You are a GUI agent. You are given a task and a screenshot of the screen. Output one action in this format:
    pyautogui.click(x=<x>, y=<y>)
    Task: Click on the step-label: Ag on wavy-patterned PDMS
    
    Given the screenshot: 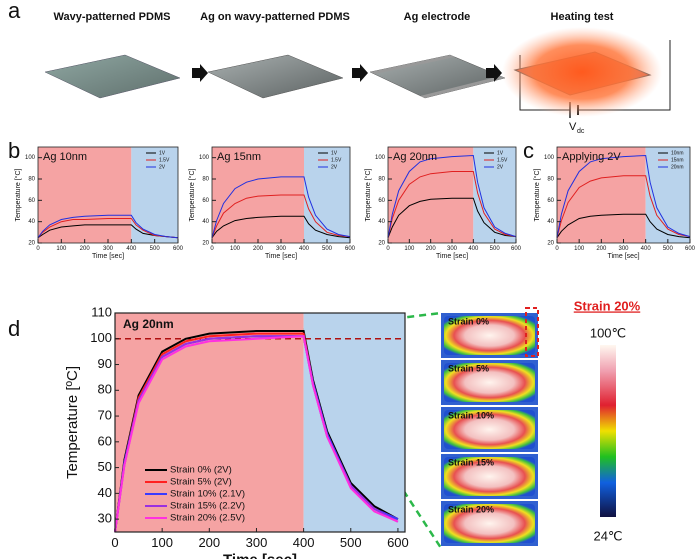 What is the action you would take?
    pyautogui.click(x=275, y=17)
    